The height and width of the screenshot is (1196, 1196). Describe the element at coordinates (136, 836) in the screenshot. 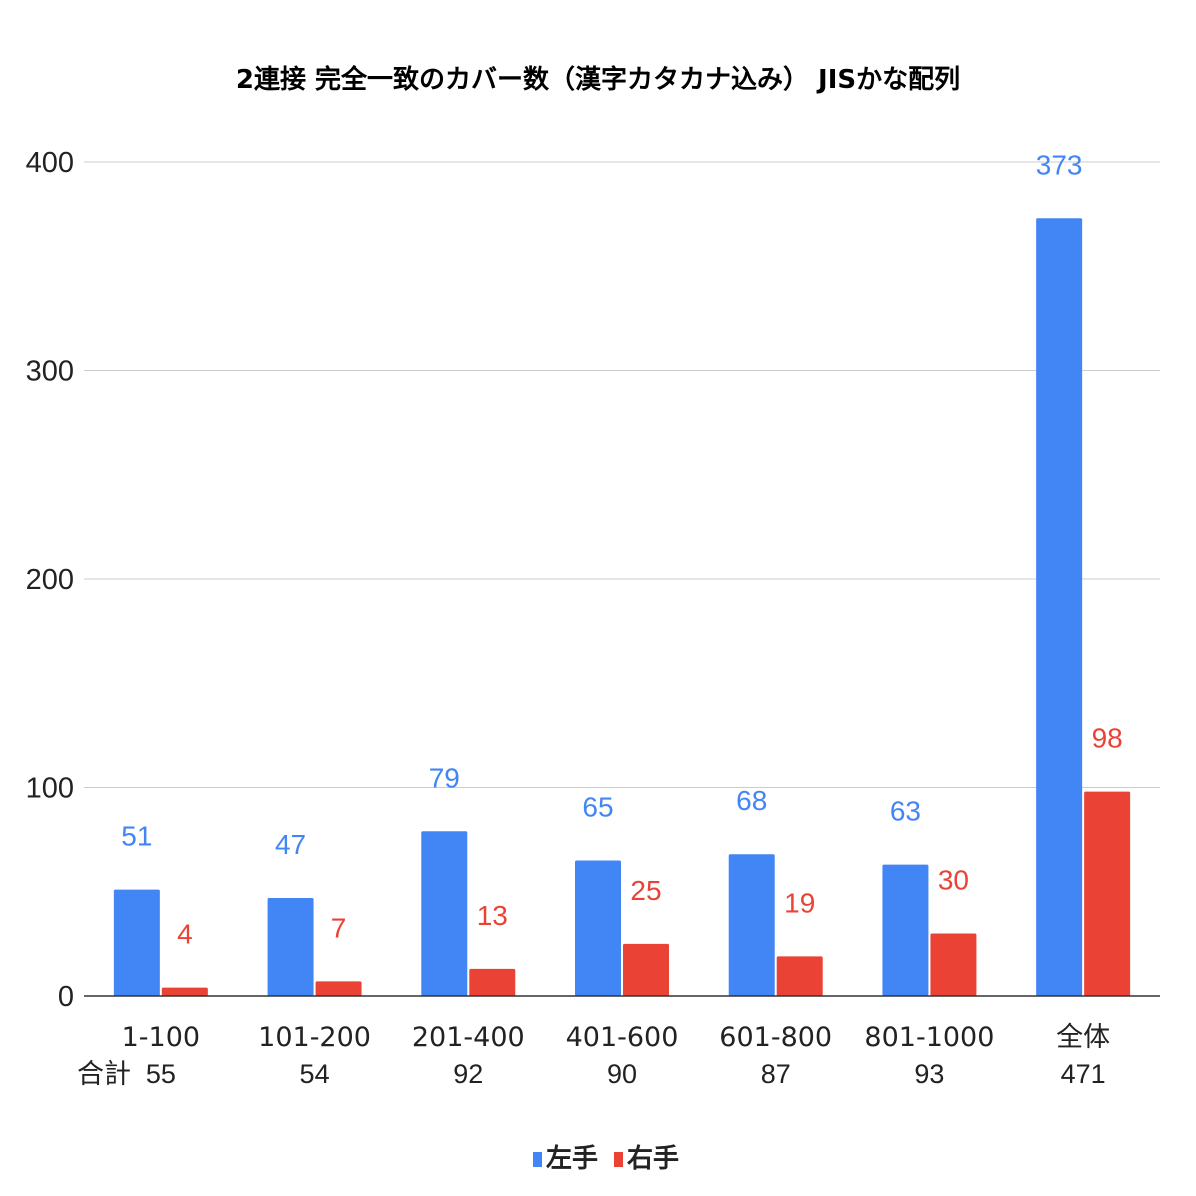

I see `data-label: 51` at that location.